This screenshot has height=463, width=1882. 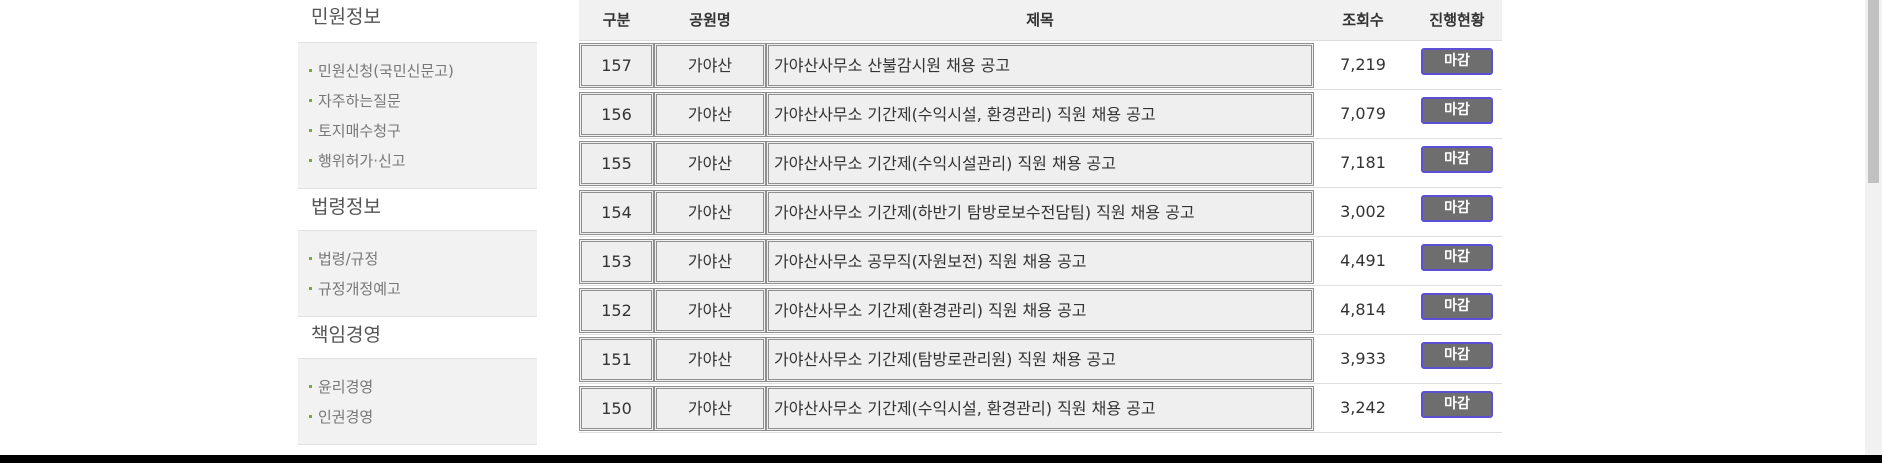 What do you see at coordinates (359, 289) in the screenshot?
I see `sidebar-item-label: 규정개정예고` at bounding box center [359, 289].